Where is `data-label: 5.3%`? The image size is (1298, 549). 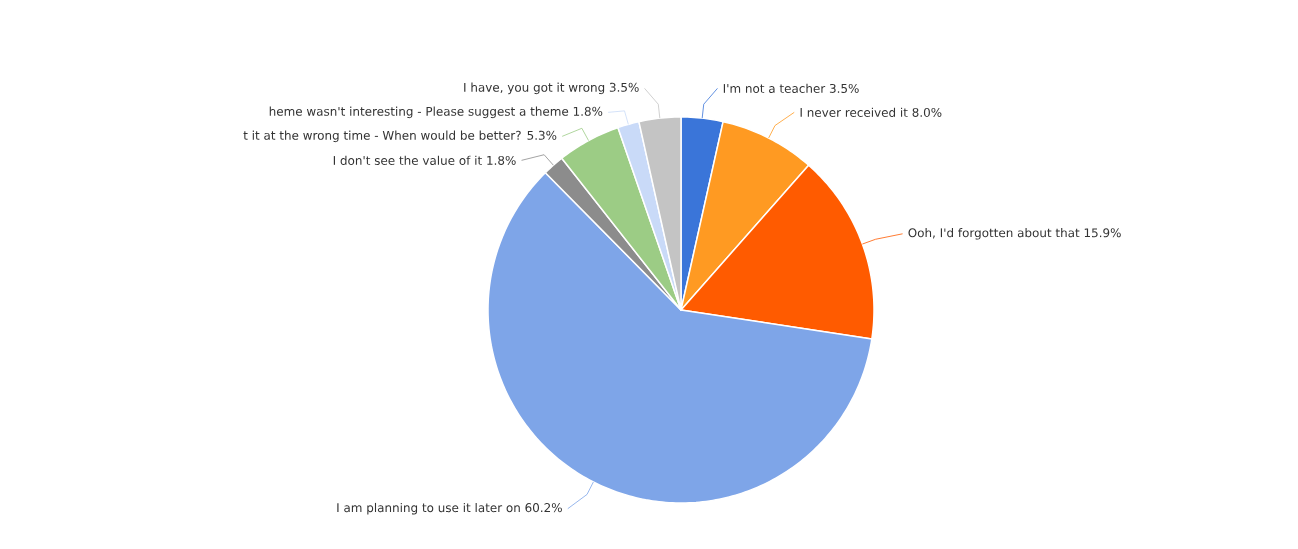 data-label: 5.3% is located at coordinates (542, 135).